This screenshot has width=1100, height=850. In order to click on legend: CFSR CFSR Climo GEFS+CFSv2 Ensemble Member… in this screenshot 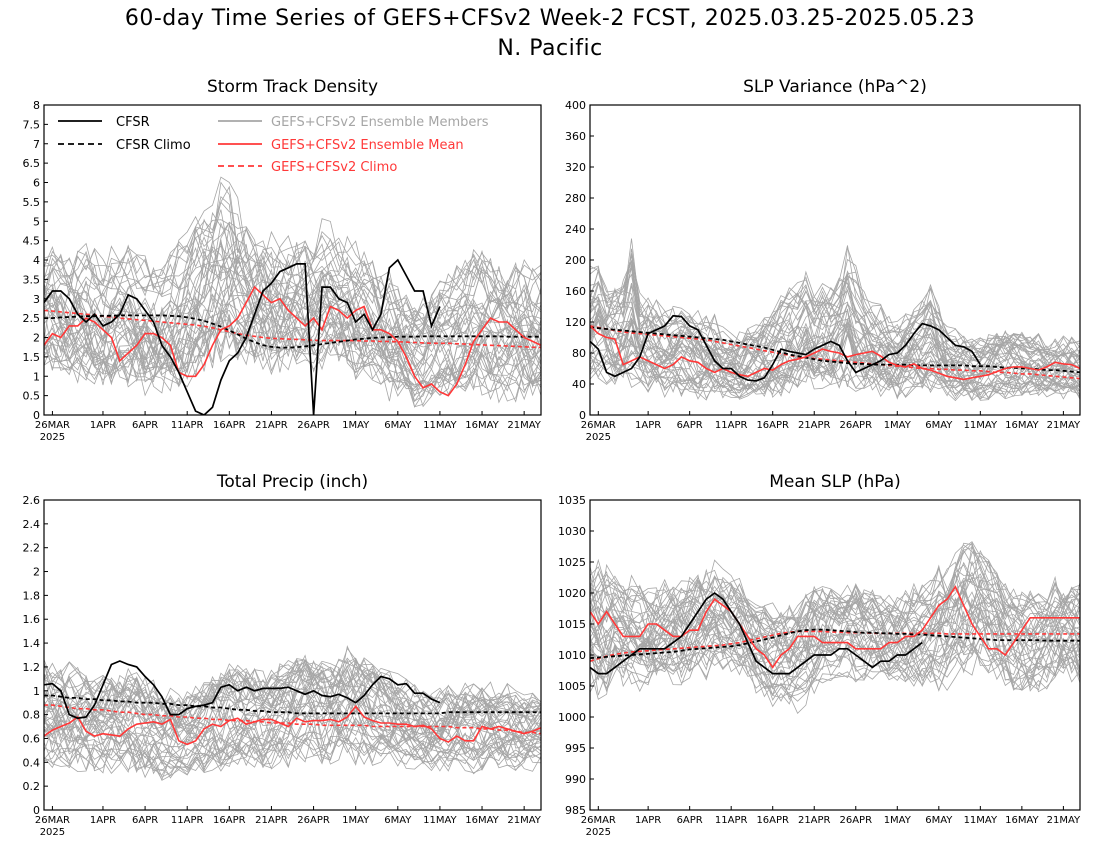, I will do `click(273, 145)`.